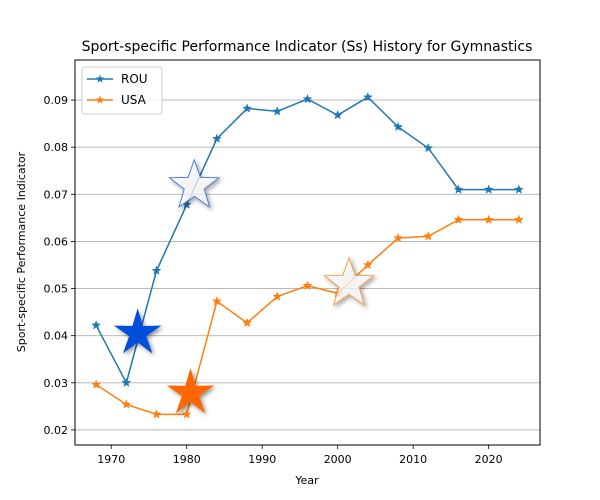 The image size is (600, 500). I want to click on y-tick-label: 0.09, so click(56, 100).